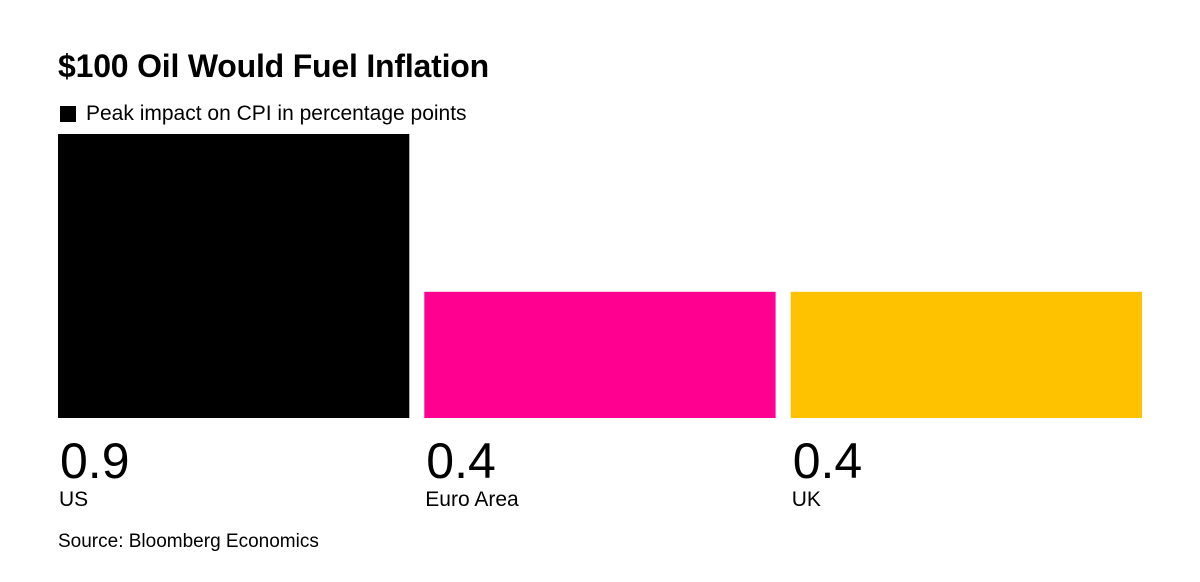 This screenshot has width=1200, height=582. Describe the element at coordinates (188, 541) in the screenshot. I see `source-note: Source: Bloomberg Economics` at that location.